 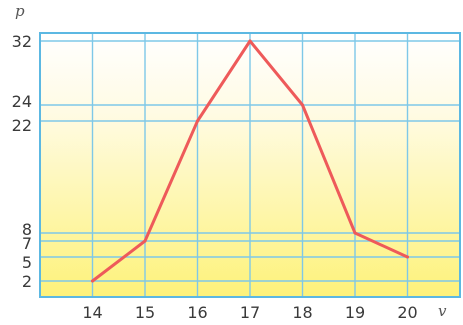 I want to click on y-tick-label-32: 32, so click(x=22, y=41).